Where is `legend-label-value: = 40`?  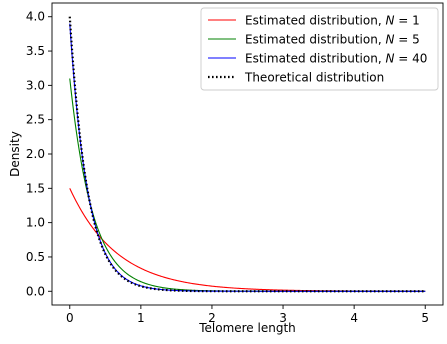
legend-label-value: = 40 is located at coordinates (410, 59).